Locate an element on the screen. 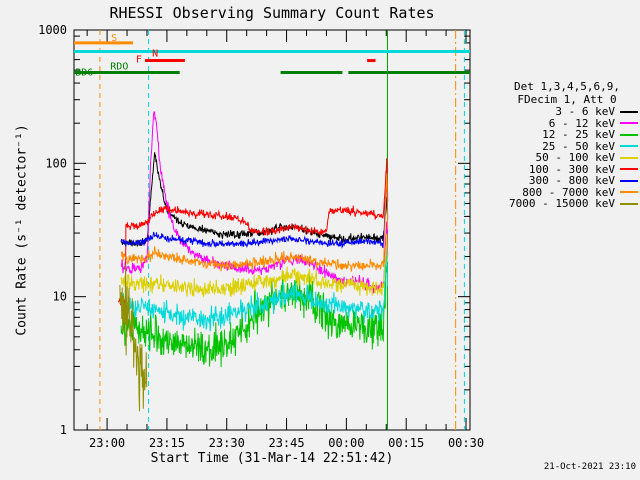 The width and height of the screenshot is (640, 480). y-tick-label: 100 is located at coordinates (56, 163).